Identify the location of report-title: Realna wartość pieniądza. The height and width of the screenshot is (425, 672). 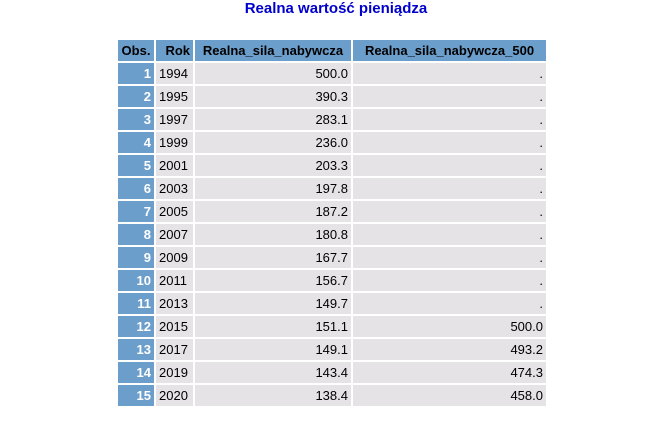
(336, 8).